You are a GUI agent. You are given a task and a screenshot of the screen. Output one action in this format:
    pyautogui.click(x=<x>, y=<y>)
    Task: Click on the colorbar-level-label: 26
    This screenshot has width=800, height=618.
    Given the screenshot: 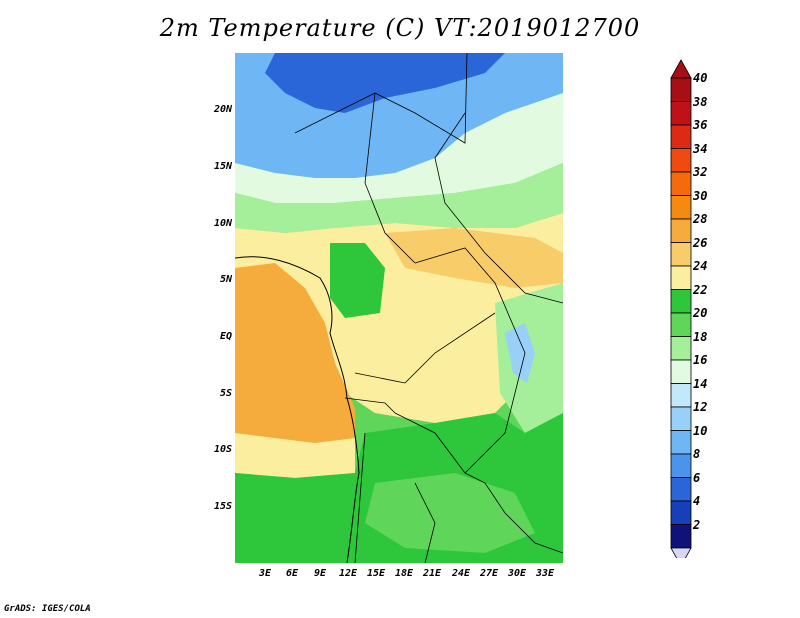 What is the action you would take?
    pyautogui.click(x=700, y=242)
    